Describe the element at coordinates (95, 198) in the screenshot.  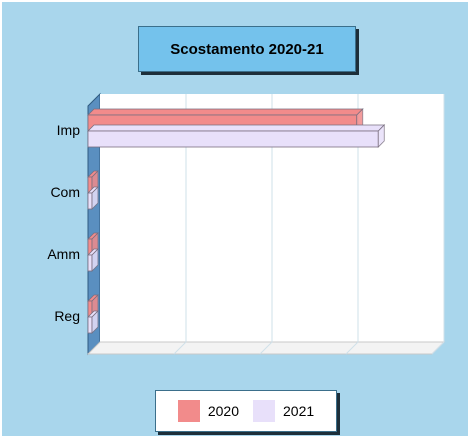
I see `bar-com-2021-side` at that location.